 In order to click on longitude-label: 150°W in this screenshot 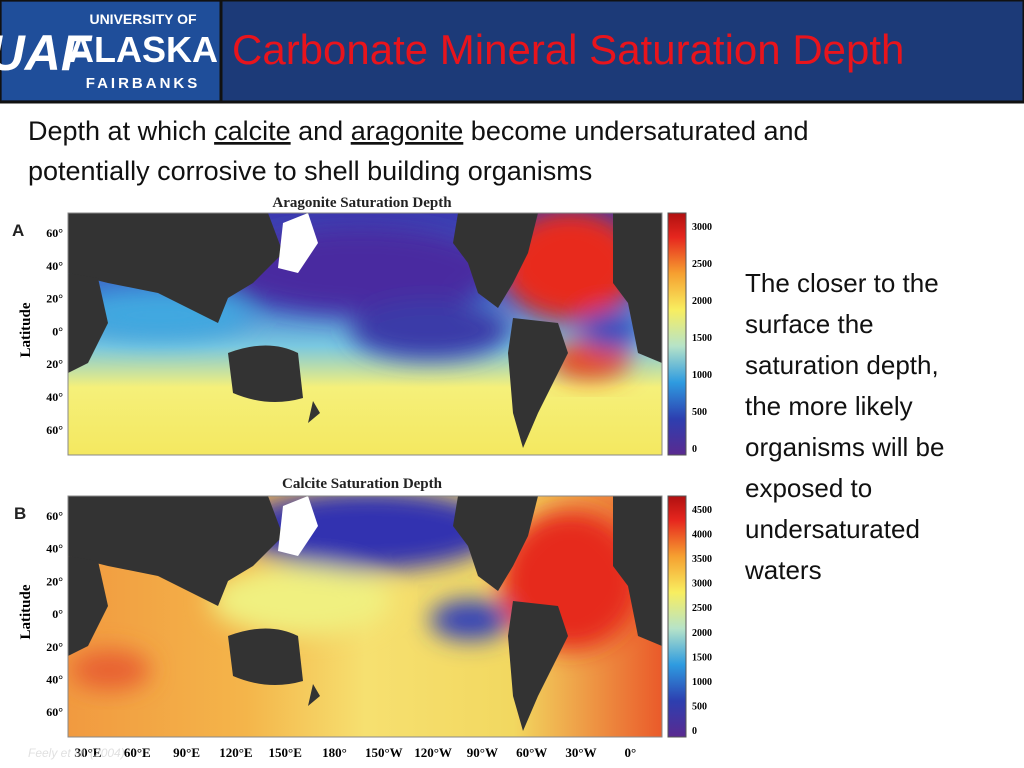, I will do `click(384, 752)`.